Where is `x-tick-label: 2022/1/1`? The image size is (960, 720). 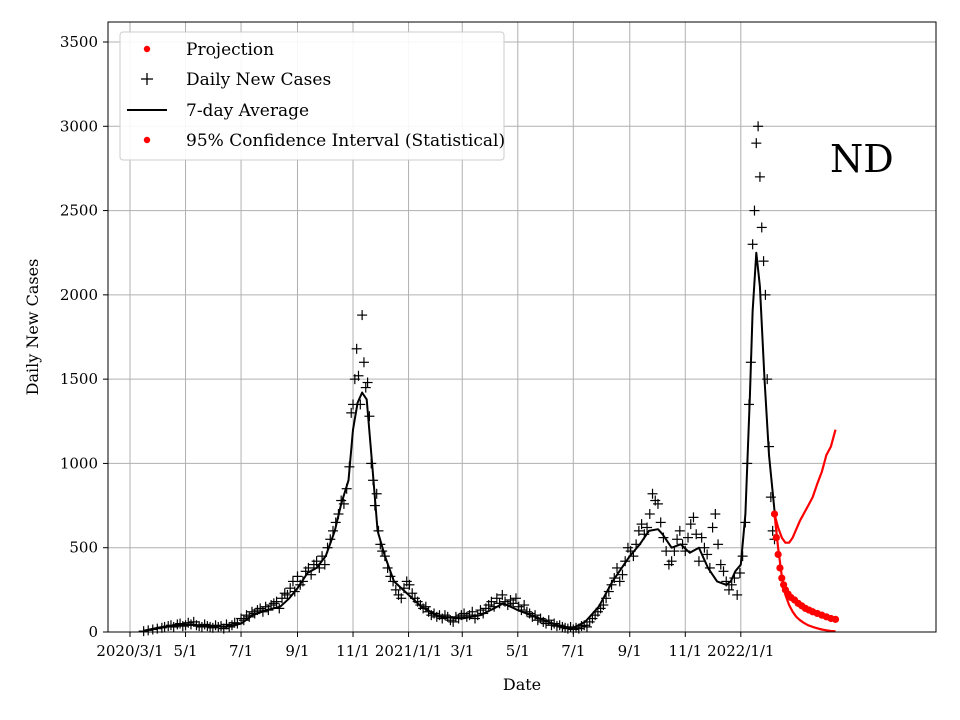 x-tick-label: 2022/1/1 is located at coordinates (740, 651).